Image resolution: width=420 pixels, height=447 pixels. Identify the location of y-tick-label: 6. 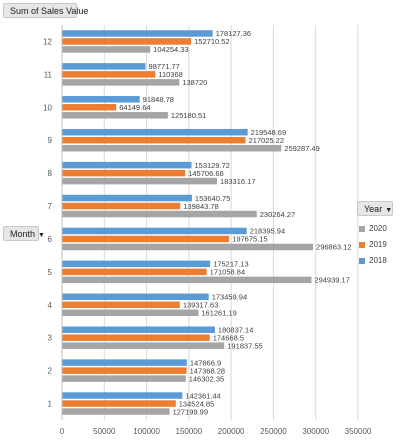
(50, 239).